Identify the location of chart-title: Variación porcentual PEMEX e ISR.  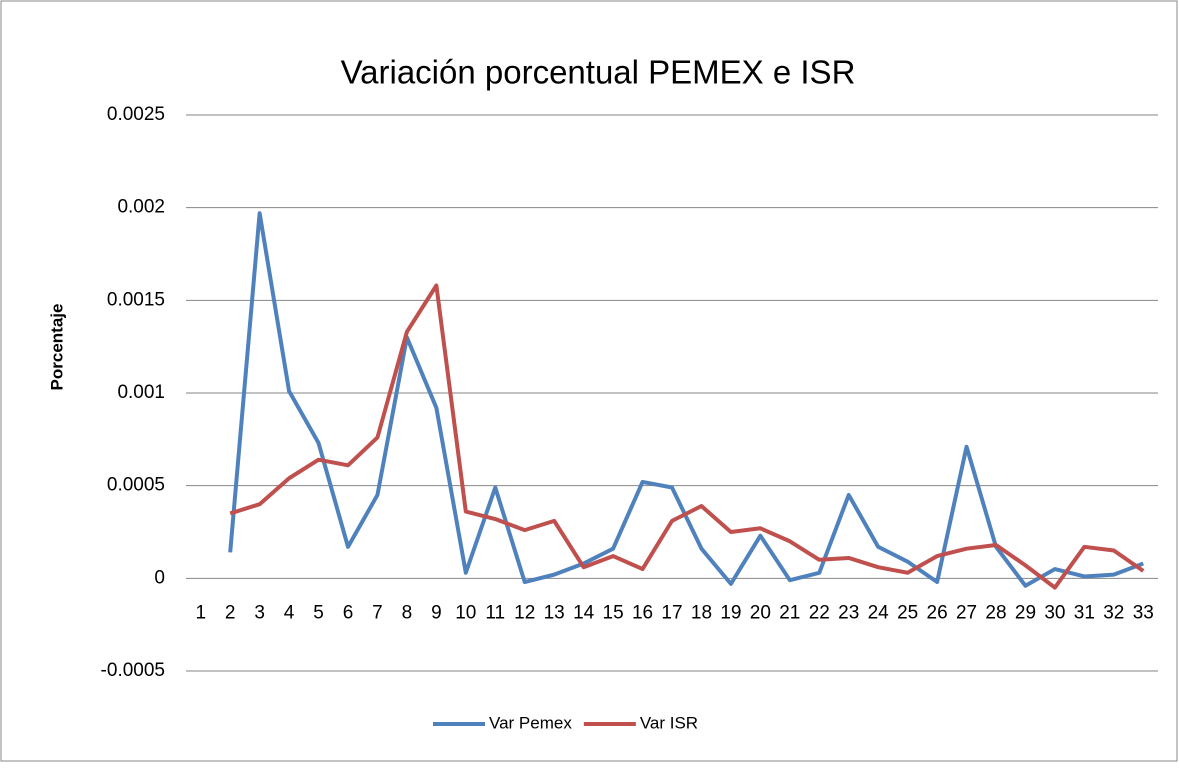
(598, 72).